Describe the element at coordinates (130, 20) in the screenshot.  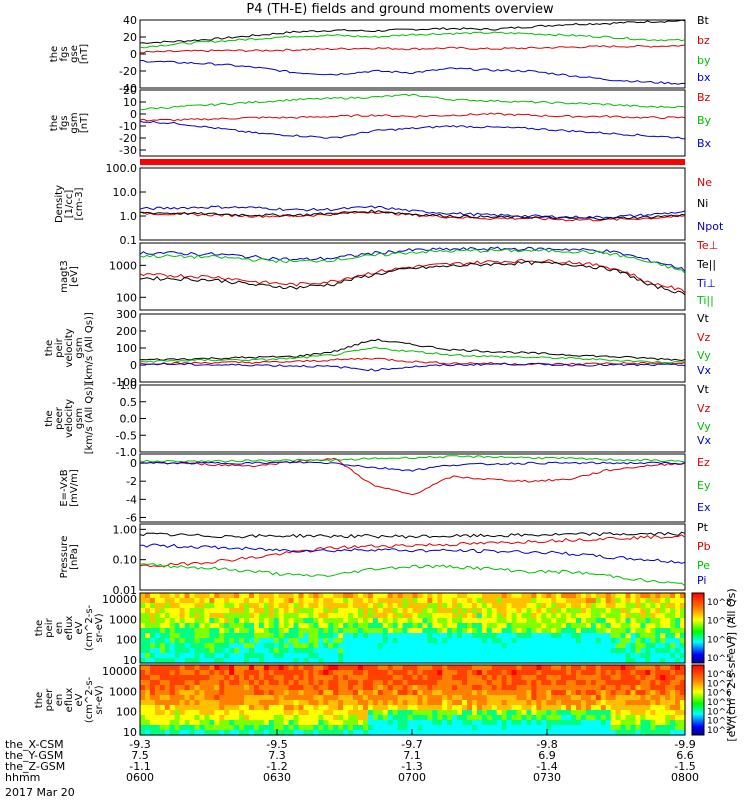
I see `y-tick-label: 40` at that location.